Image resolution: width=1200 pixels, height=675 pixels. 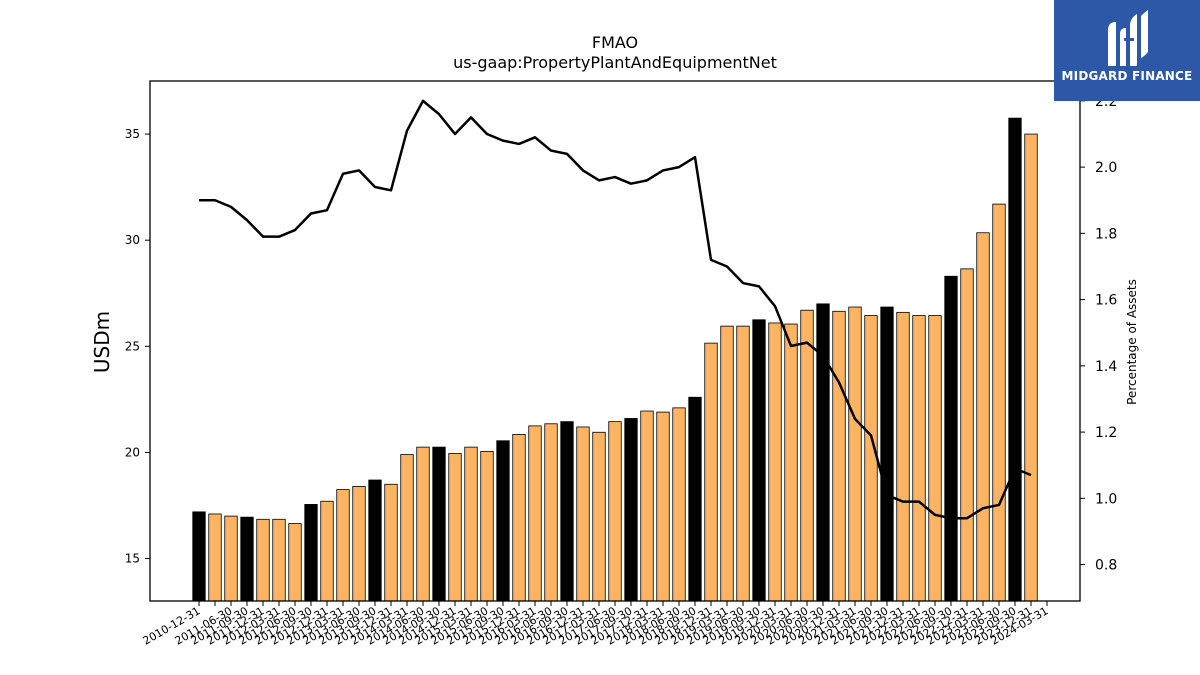 I want to click on y-tick-label: 30, so click(x=132, y=240).